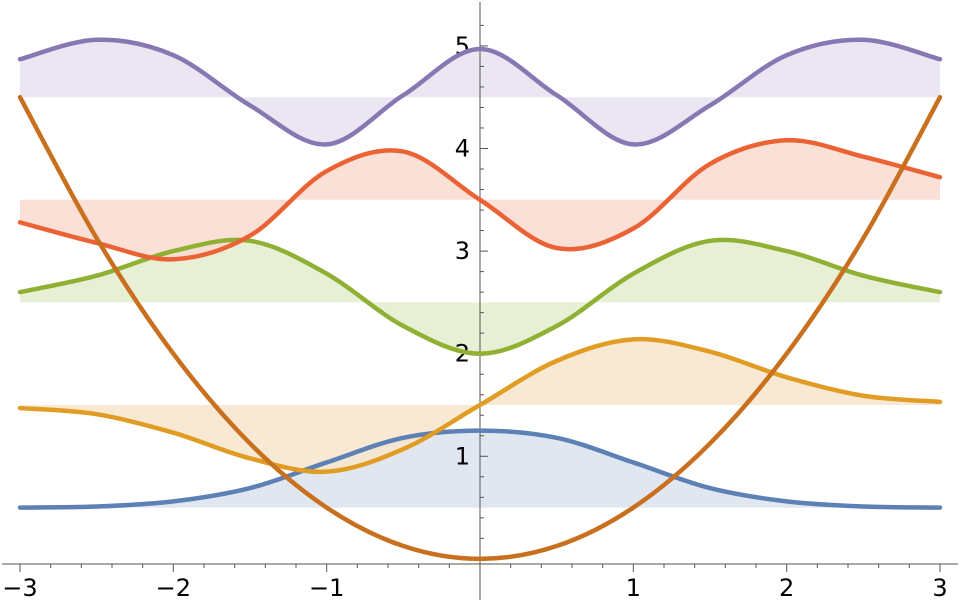 This screenshot has width=960, height=602. I want to click on x-tick-label: 1, so click(633, 588).